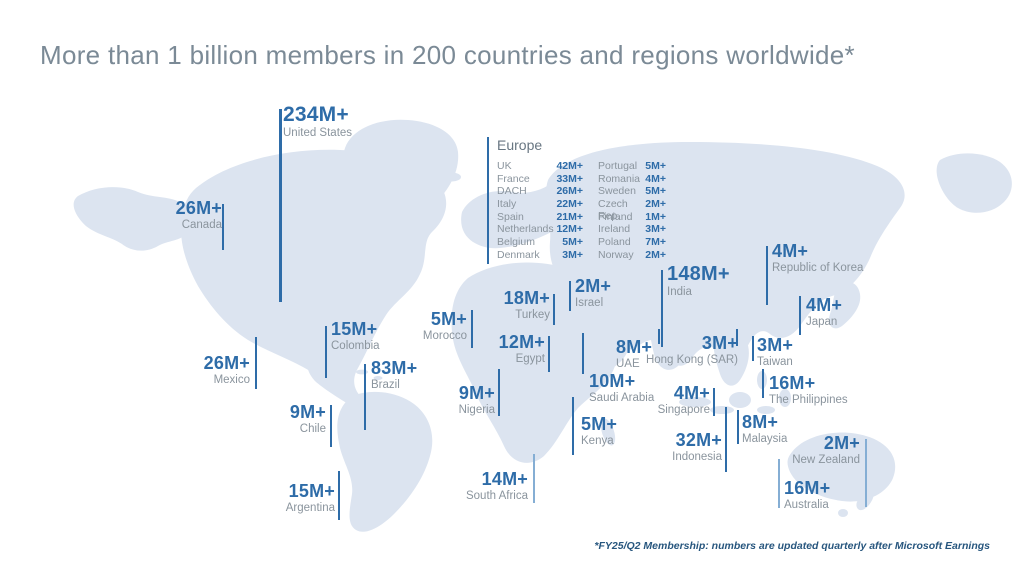 The height and width of the screenshot is (562, 1024). Describe the element at coordinates (737, 337) in the screenshot. I see `leader-line-hong-kong` at that location.